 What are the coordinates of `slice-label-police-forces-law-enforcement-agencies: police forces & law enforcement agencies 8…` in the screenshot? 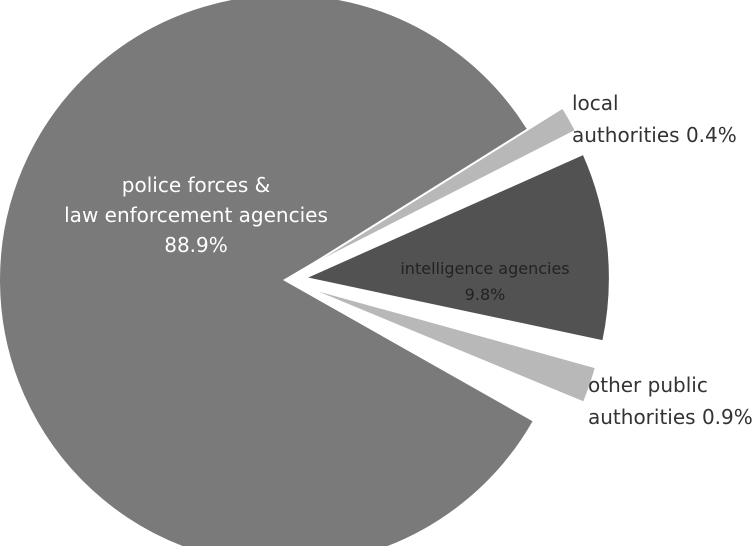 It's located at (196, 215).